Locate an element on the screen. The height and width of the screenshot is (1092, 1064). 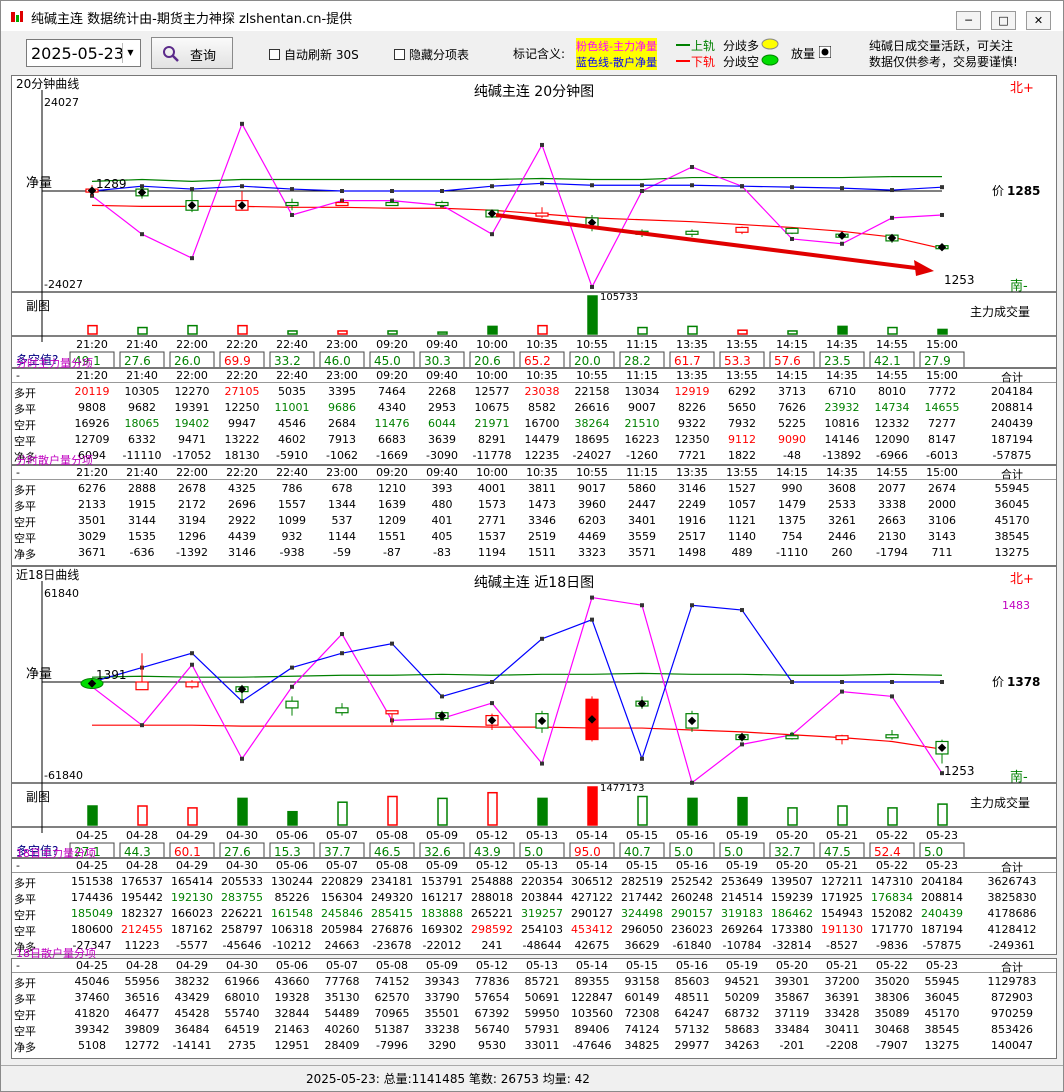
minimize-button: ─ is located at coordinates (968, 20).